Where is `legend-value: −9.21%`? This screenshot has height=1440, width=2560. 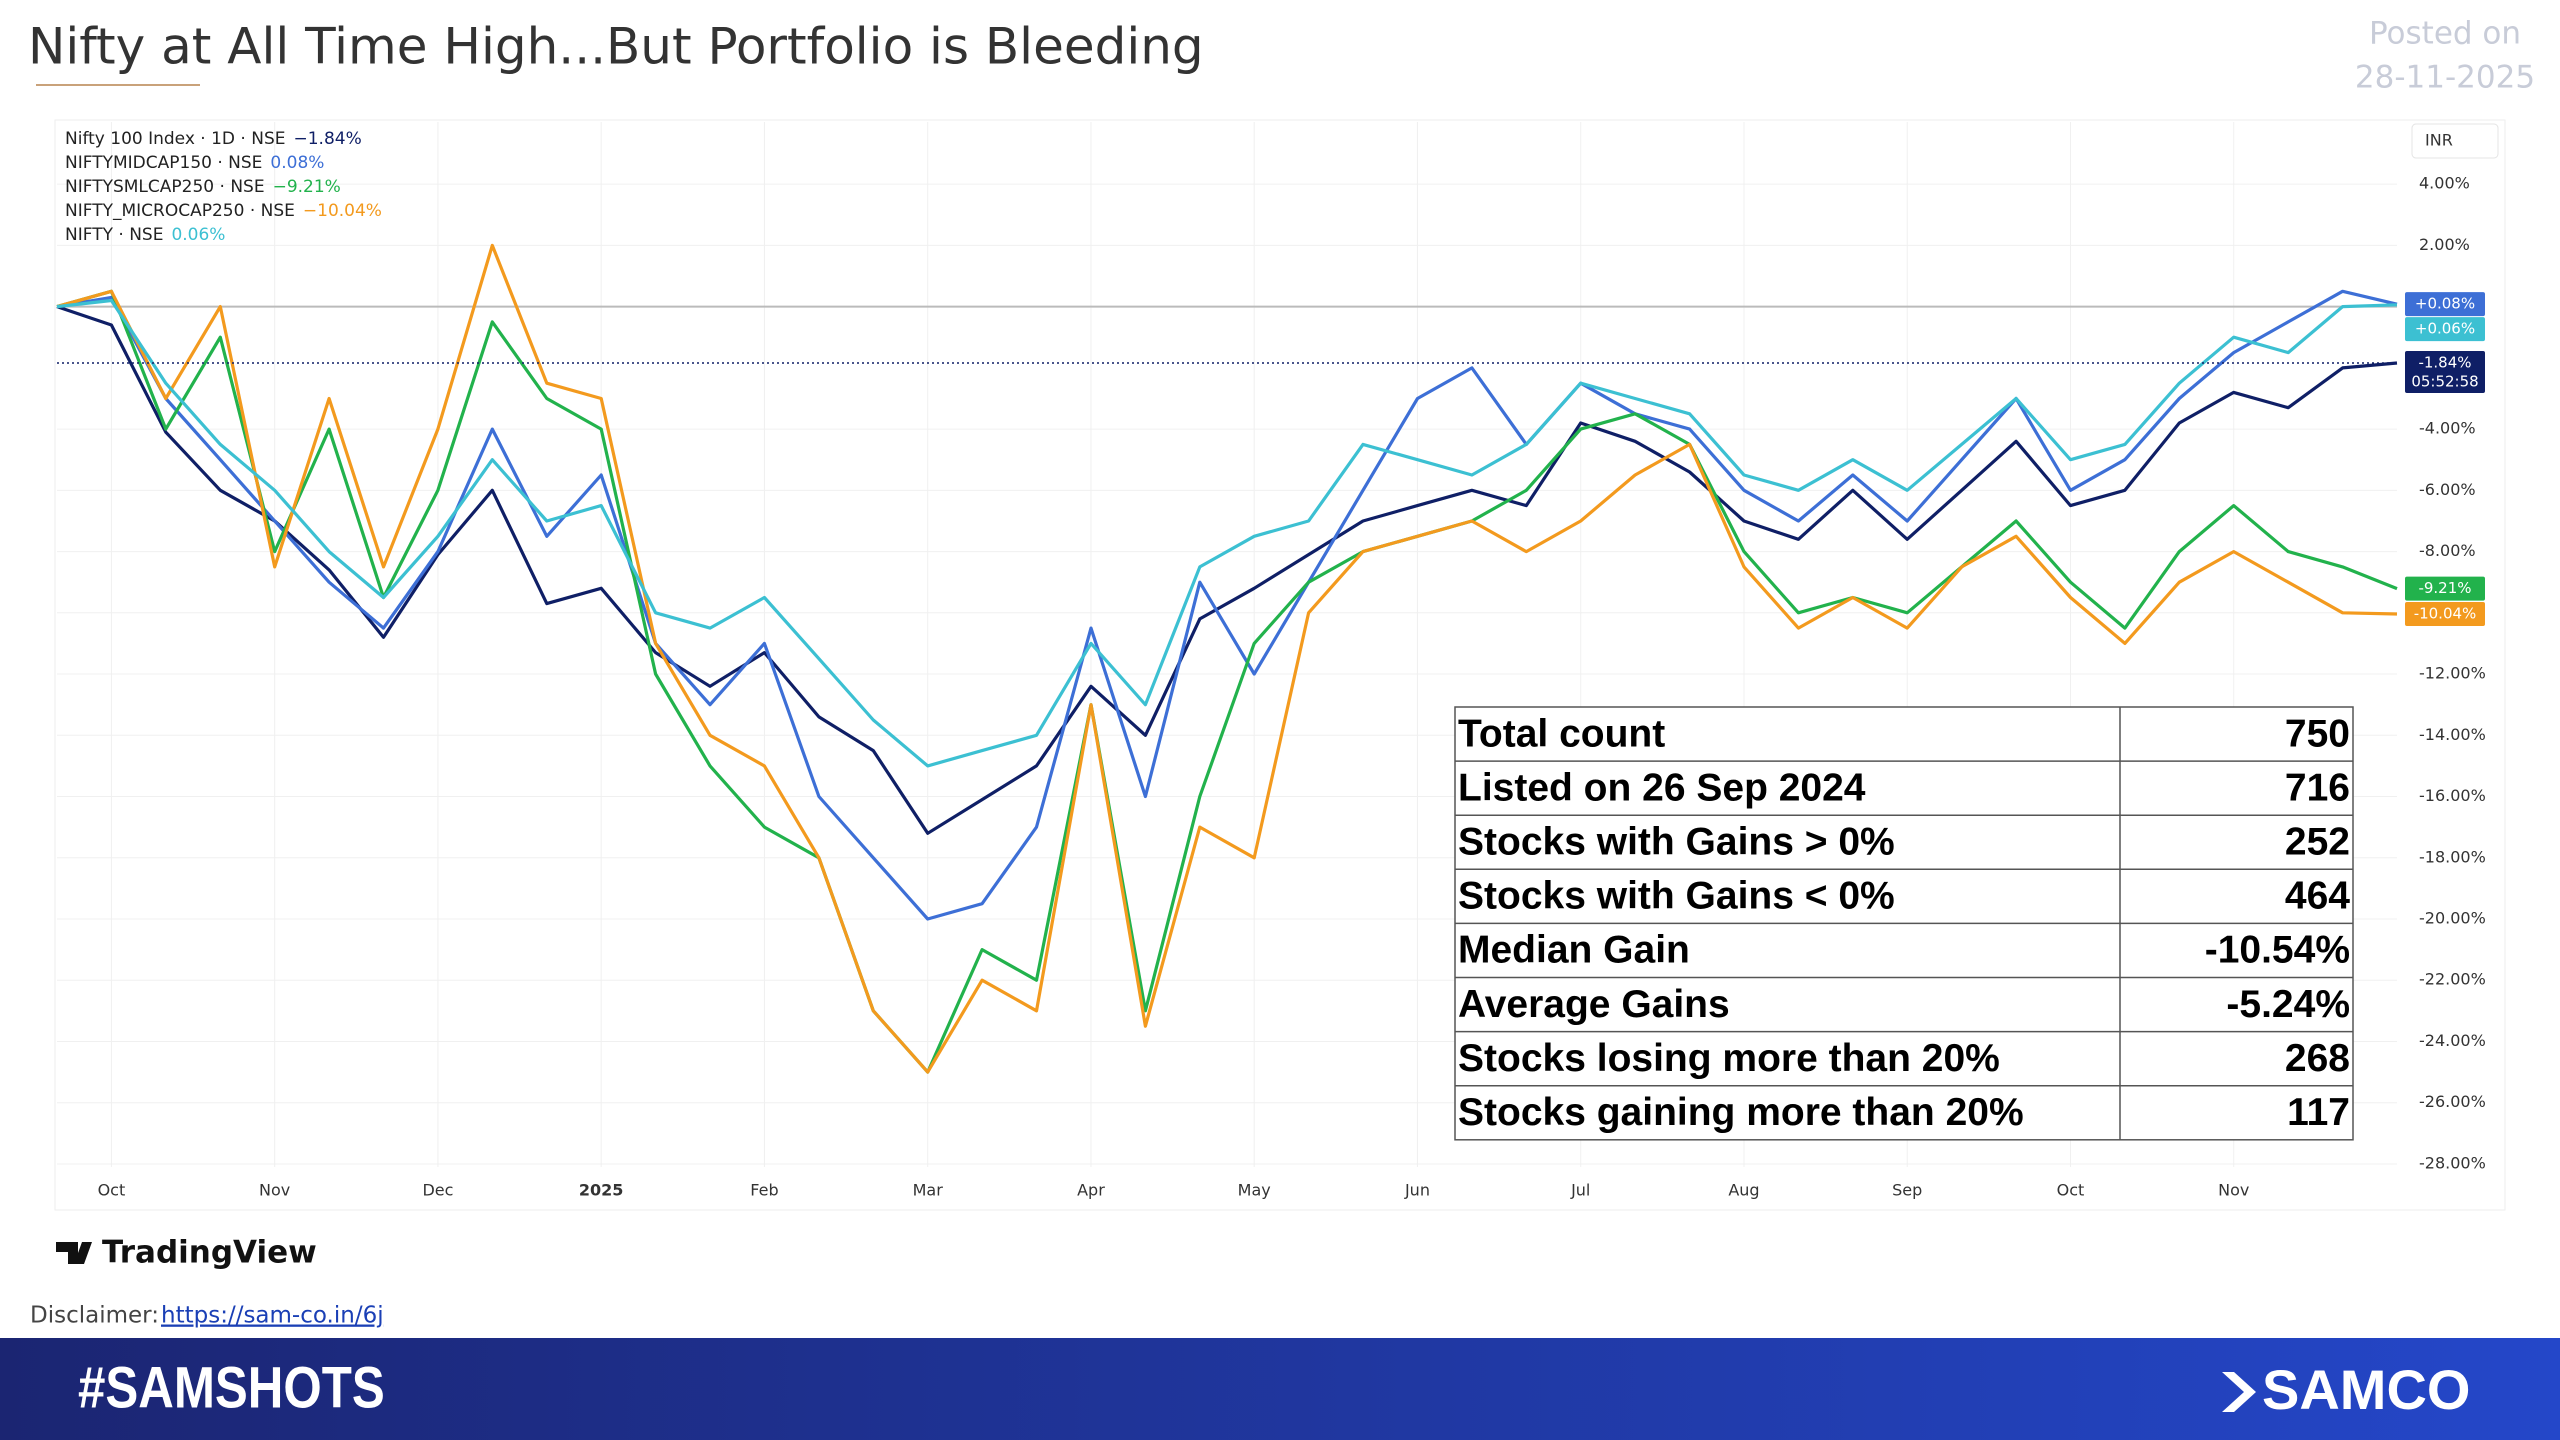 legend-value: −9.21% is located at coordinates (307, 187).